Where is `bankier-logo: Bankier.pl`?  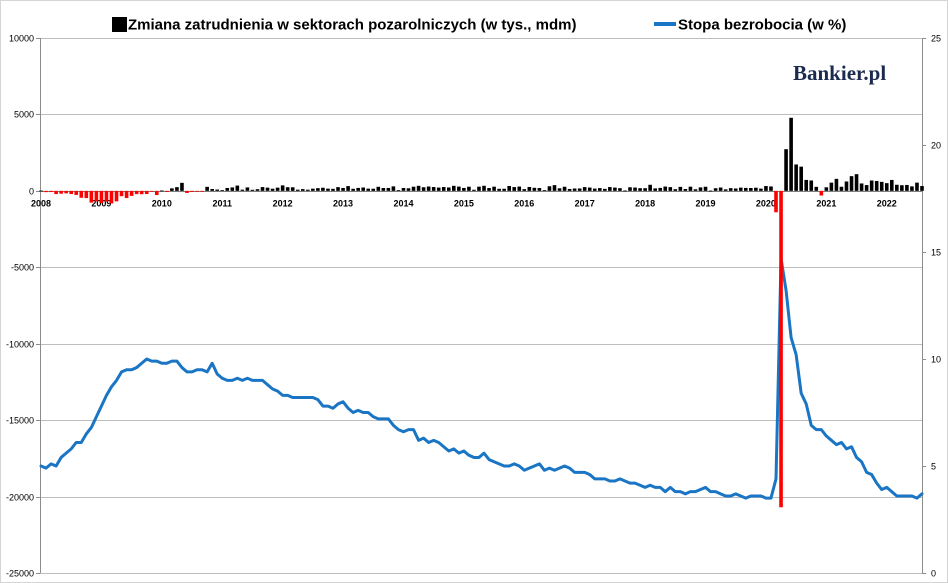 bankier-logo: Bankier.pl is located at coordinates (839, 73).